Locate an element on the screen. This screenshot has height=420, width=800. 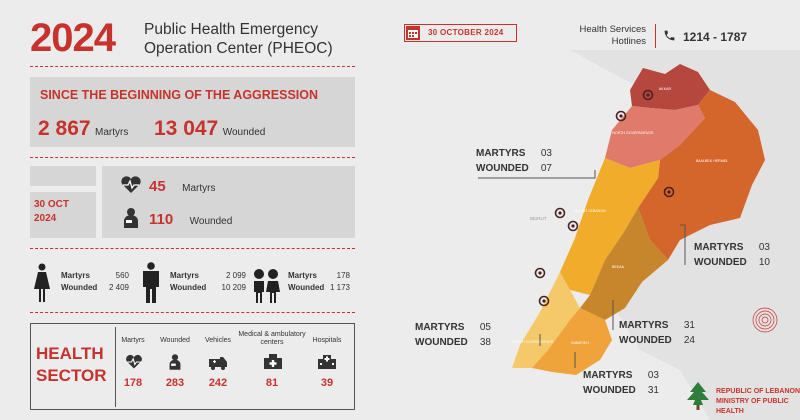
callout-baalbek: MARTYRS 03 WOUNDED 10 is located at coordinates (732, 255).